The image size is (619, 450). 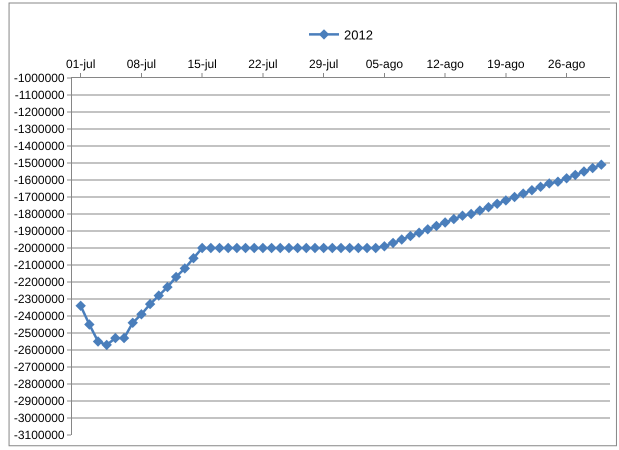 I want to click on y-tick-label: -2000000, so click(x=39, y=248).